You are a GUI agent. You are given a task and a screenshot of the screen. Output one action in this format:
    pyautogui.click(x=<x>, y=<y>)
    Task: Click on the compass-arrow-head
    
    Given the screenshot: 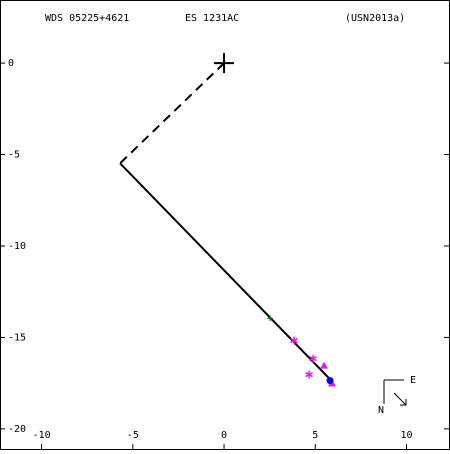 What is the action you would take?
    pyautogui.click(x=403, y=402)
    